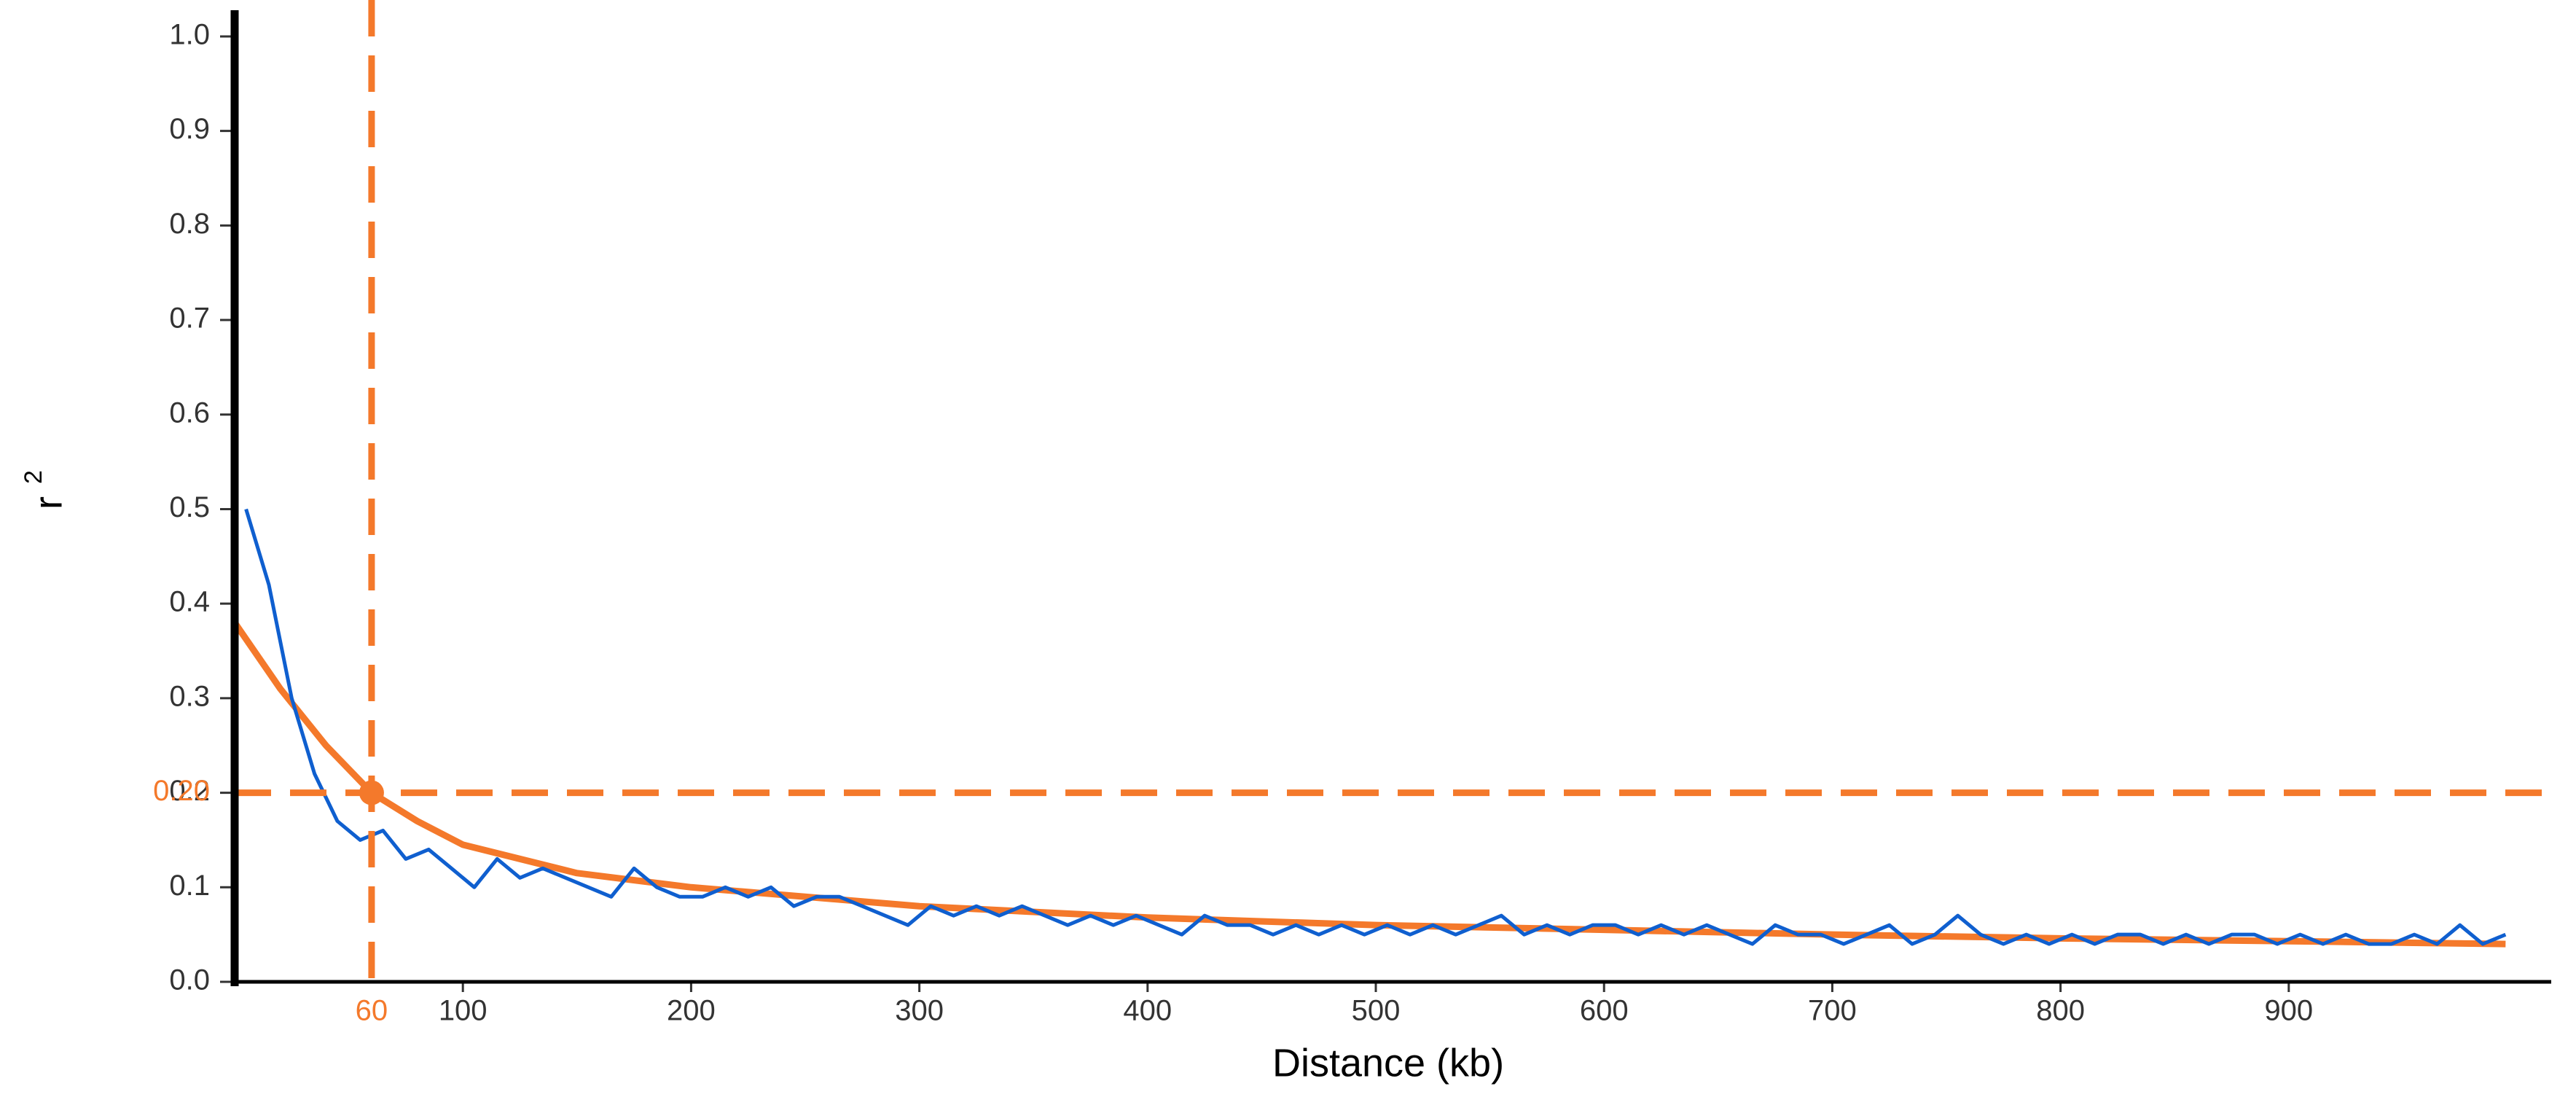 This screenshot has height=1097, width=2576. What do you see at coordinates (189, 507) in the screenshot?
I see `y-tick-label: 0.5` at bounding box center [189, 507].